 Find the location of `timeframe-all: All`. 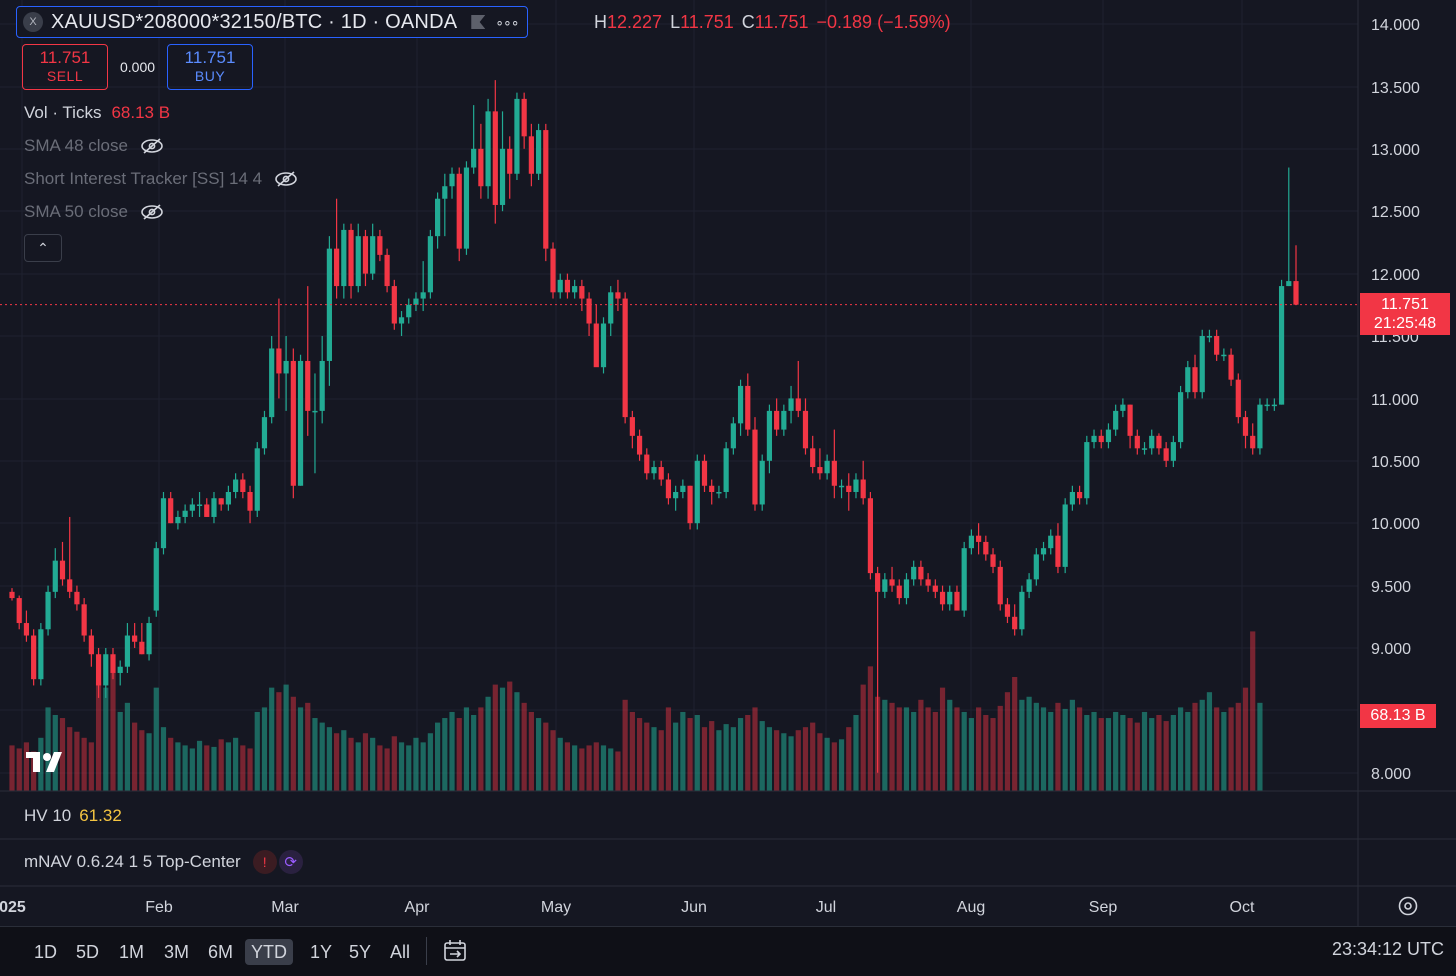

timeframe-all: All is located at coordinates (400, 952).